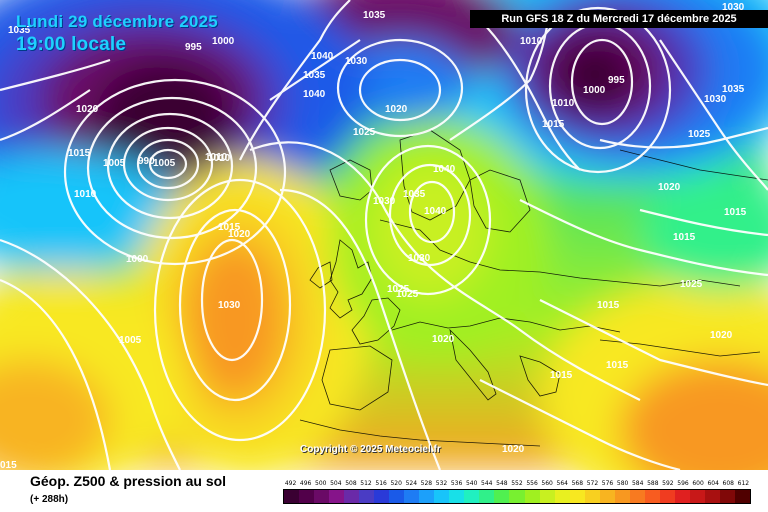  What do you see at coordinates (471, 483) in the screenshot?
I see `legend-label: 540` at bounding box center [471, 483].